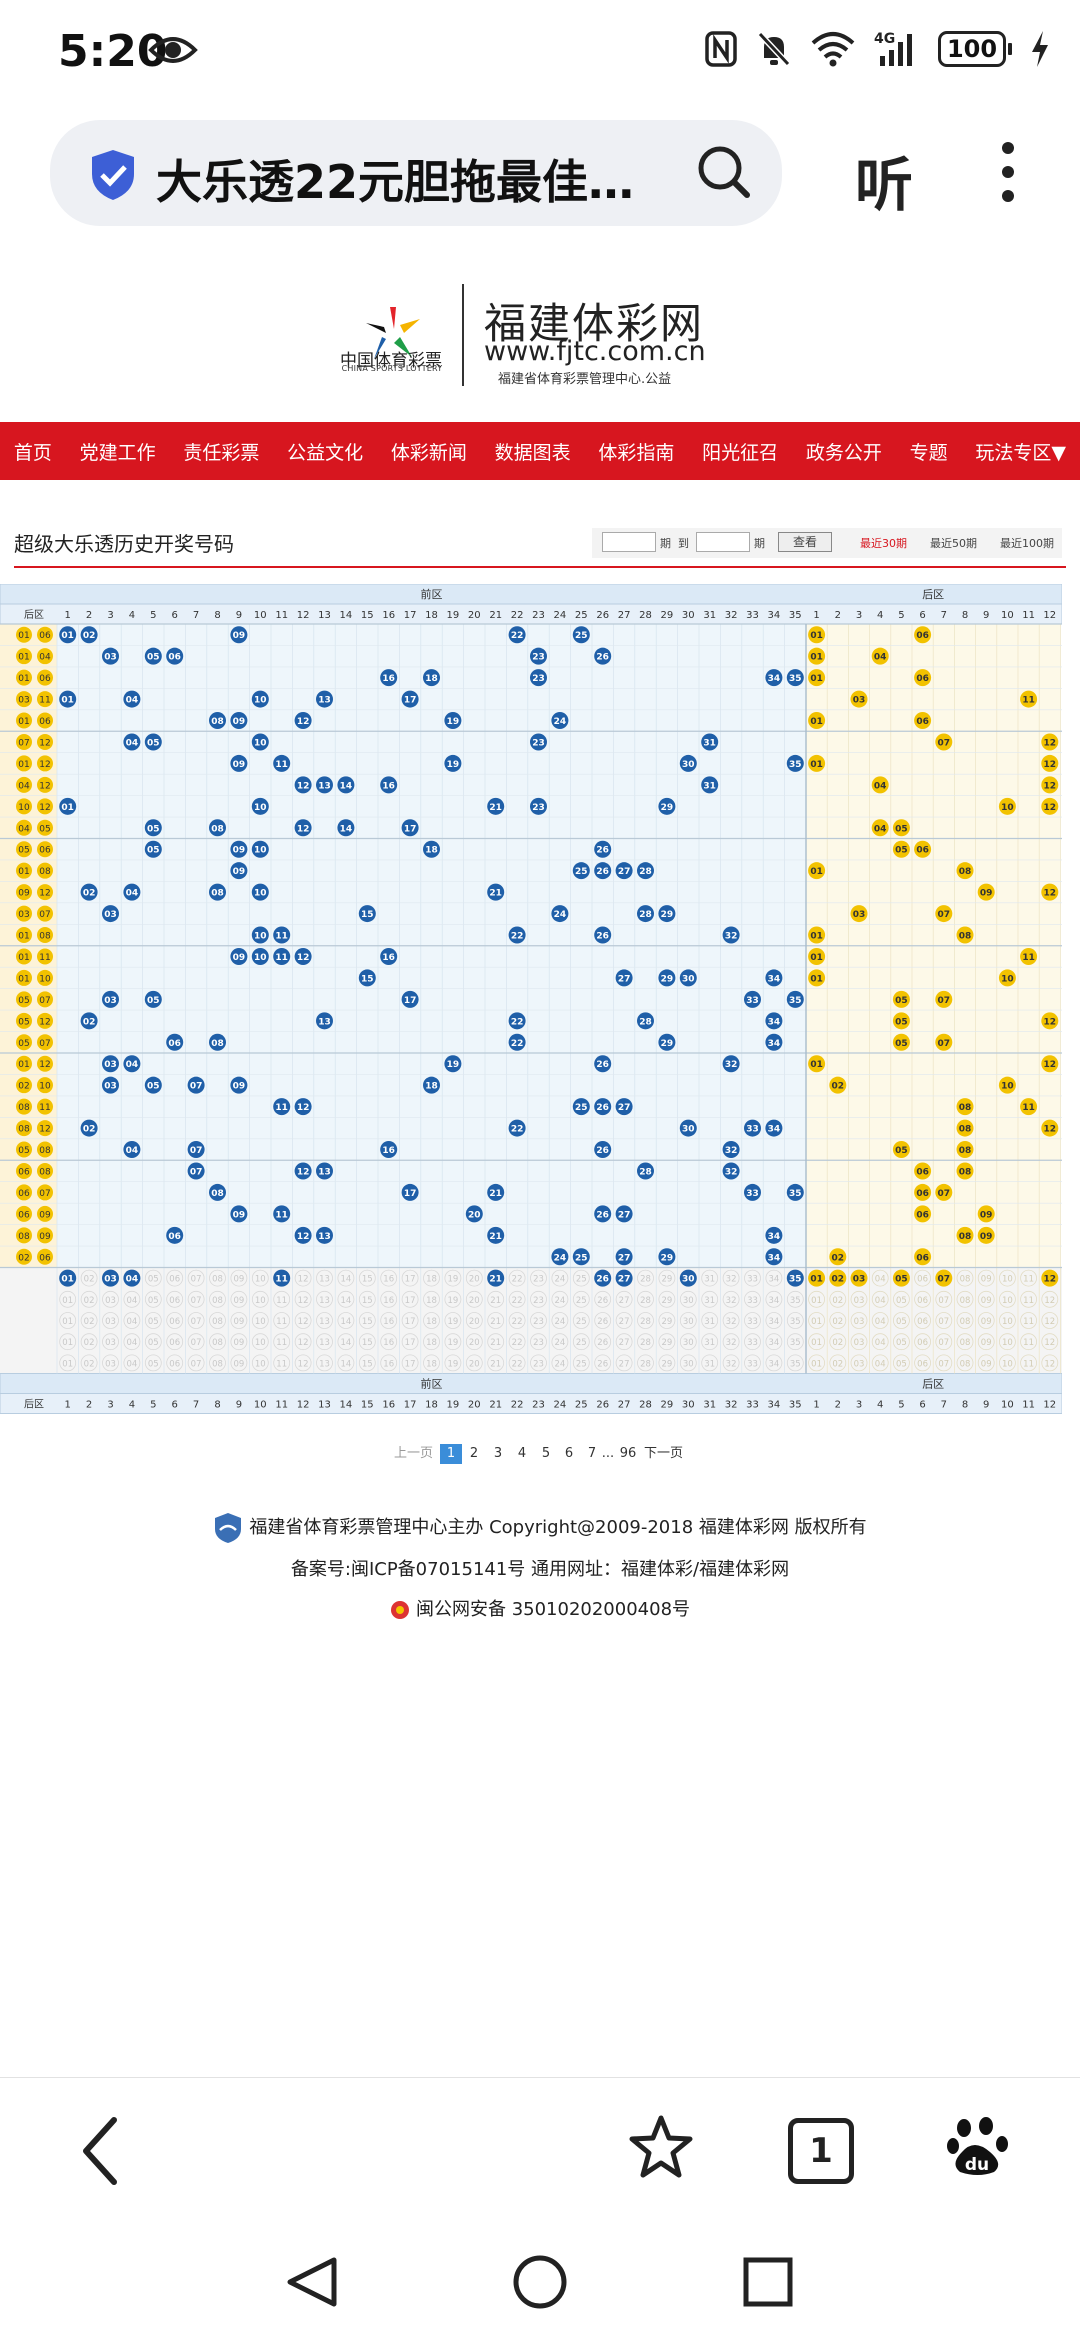 This screenshot has width=1080, height=2340. What do you see at coordinates (345, 1301) in the screenshot?
I see `stat-empty-num: 14` at bounding box center [345, 1301].